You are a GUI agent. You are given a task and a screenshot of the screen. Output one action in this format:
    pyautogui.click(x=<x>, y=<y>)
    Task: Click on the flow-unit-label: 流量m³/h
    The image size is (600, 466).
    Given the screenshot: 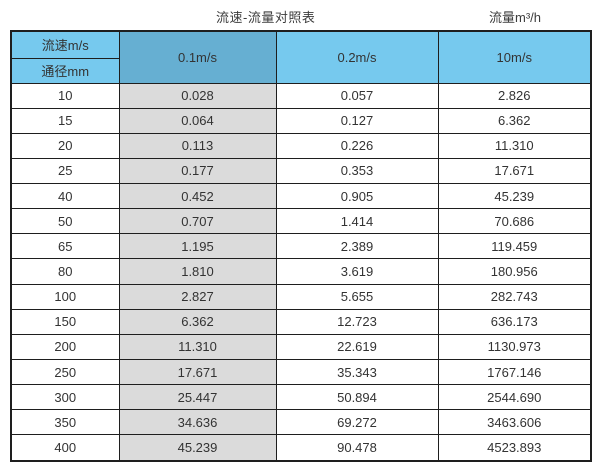 What is the action you would take?
    pyautogui.click(x=515, y=17)
    